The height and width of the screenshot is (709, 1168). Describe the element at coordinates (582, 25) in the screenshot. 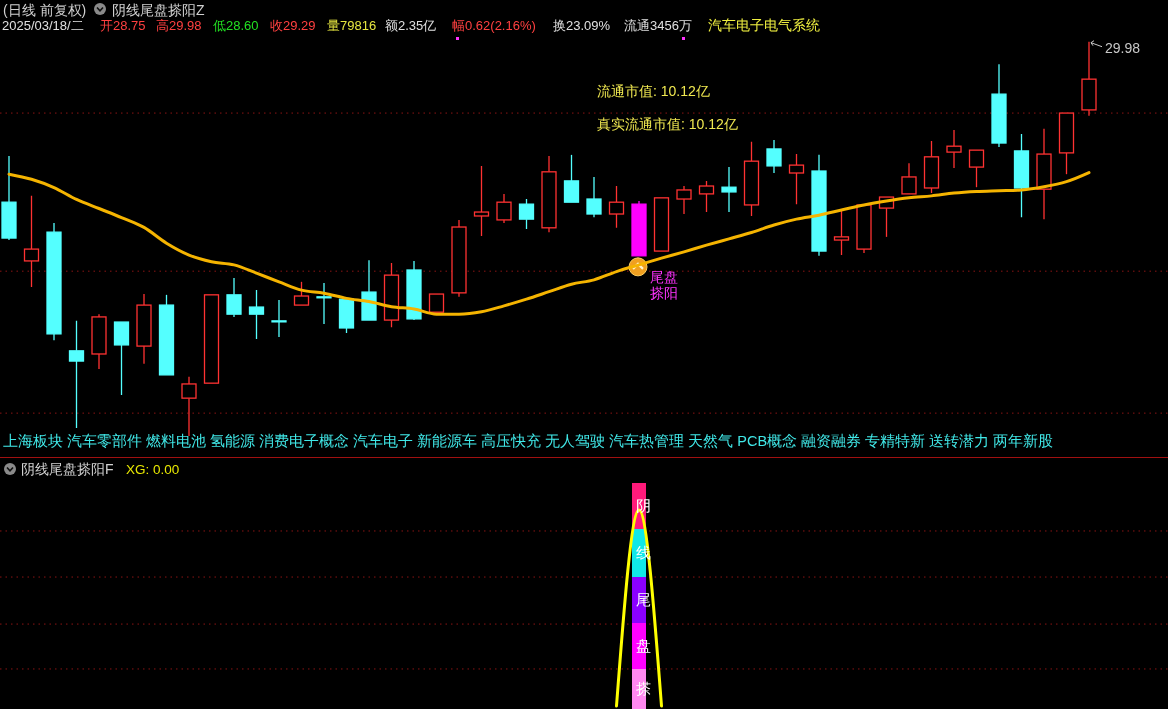

I see `text: 换23.09%` at that location.